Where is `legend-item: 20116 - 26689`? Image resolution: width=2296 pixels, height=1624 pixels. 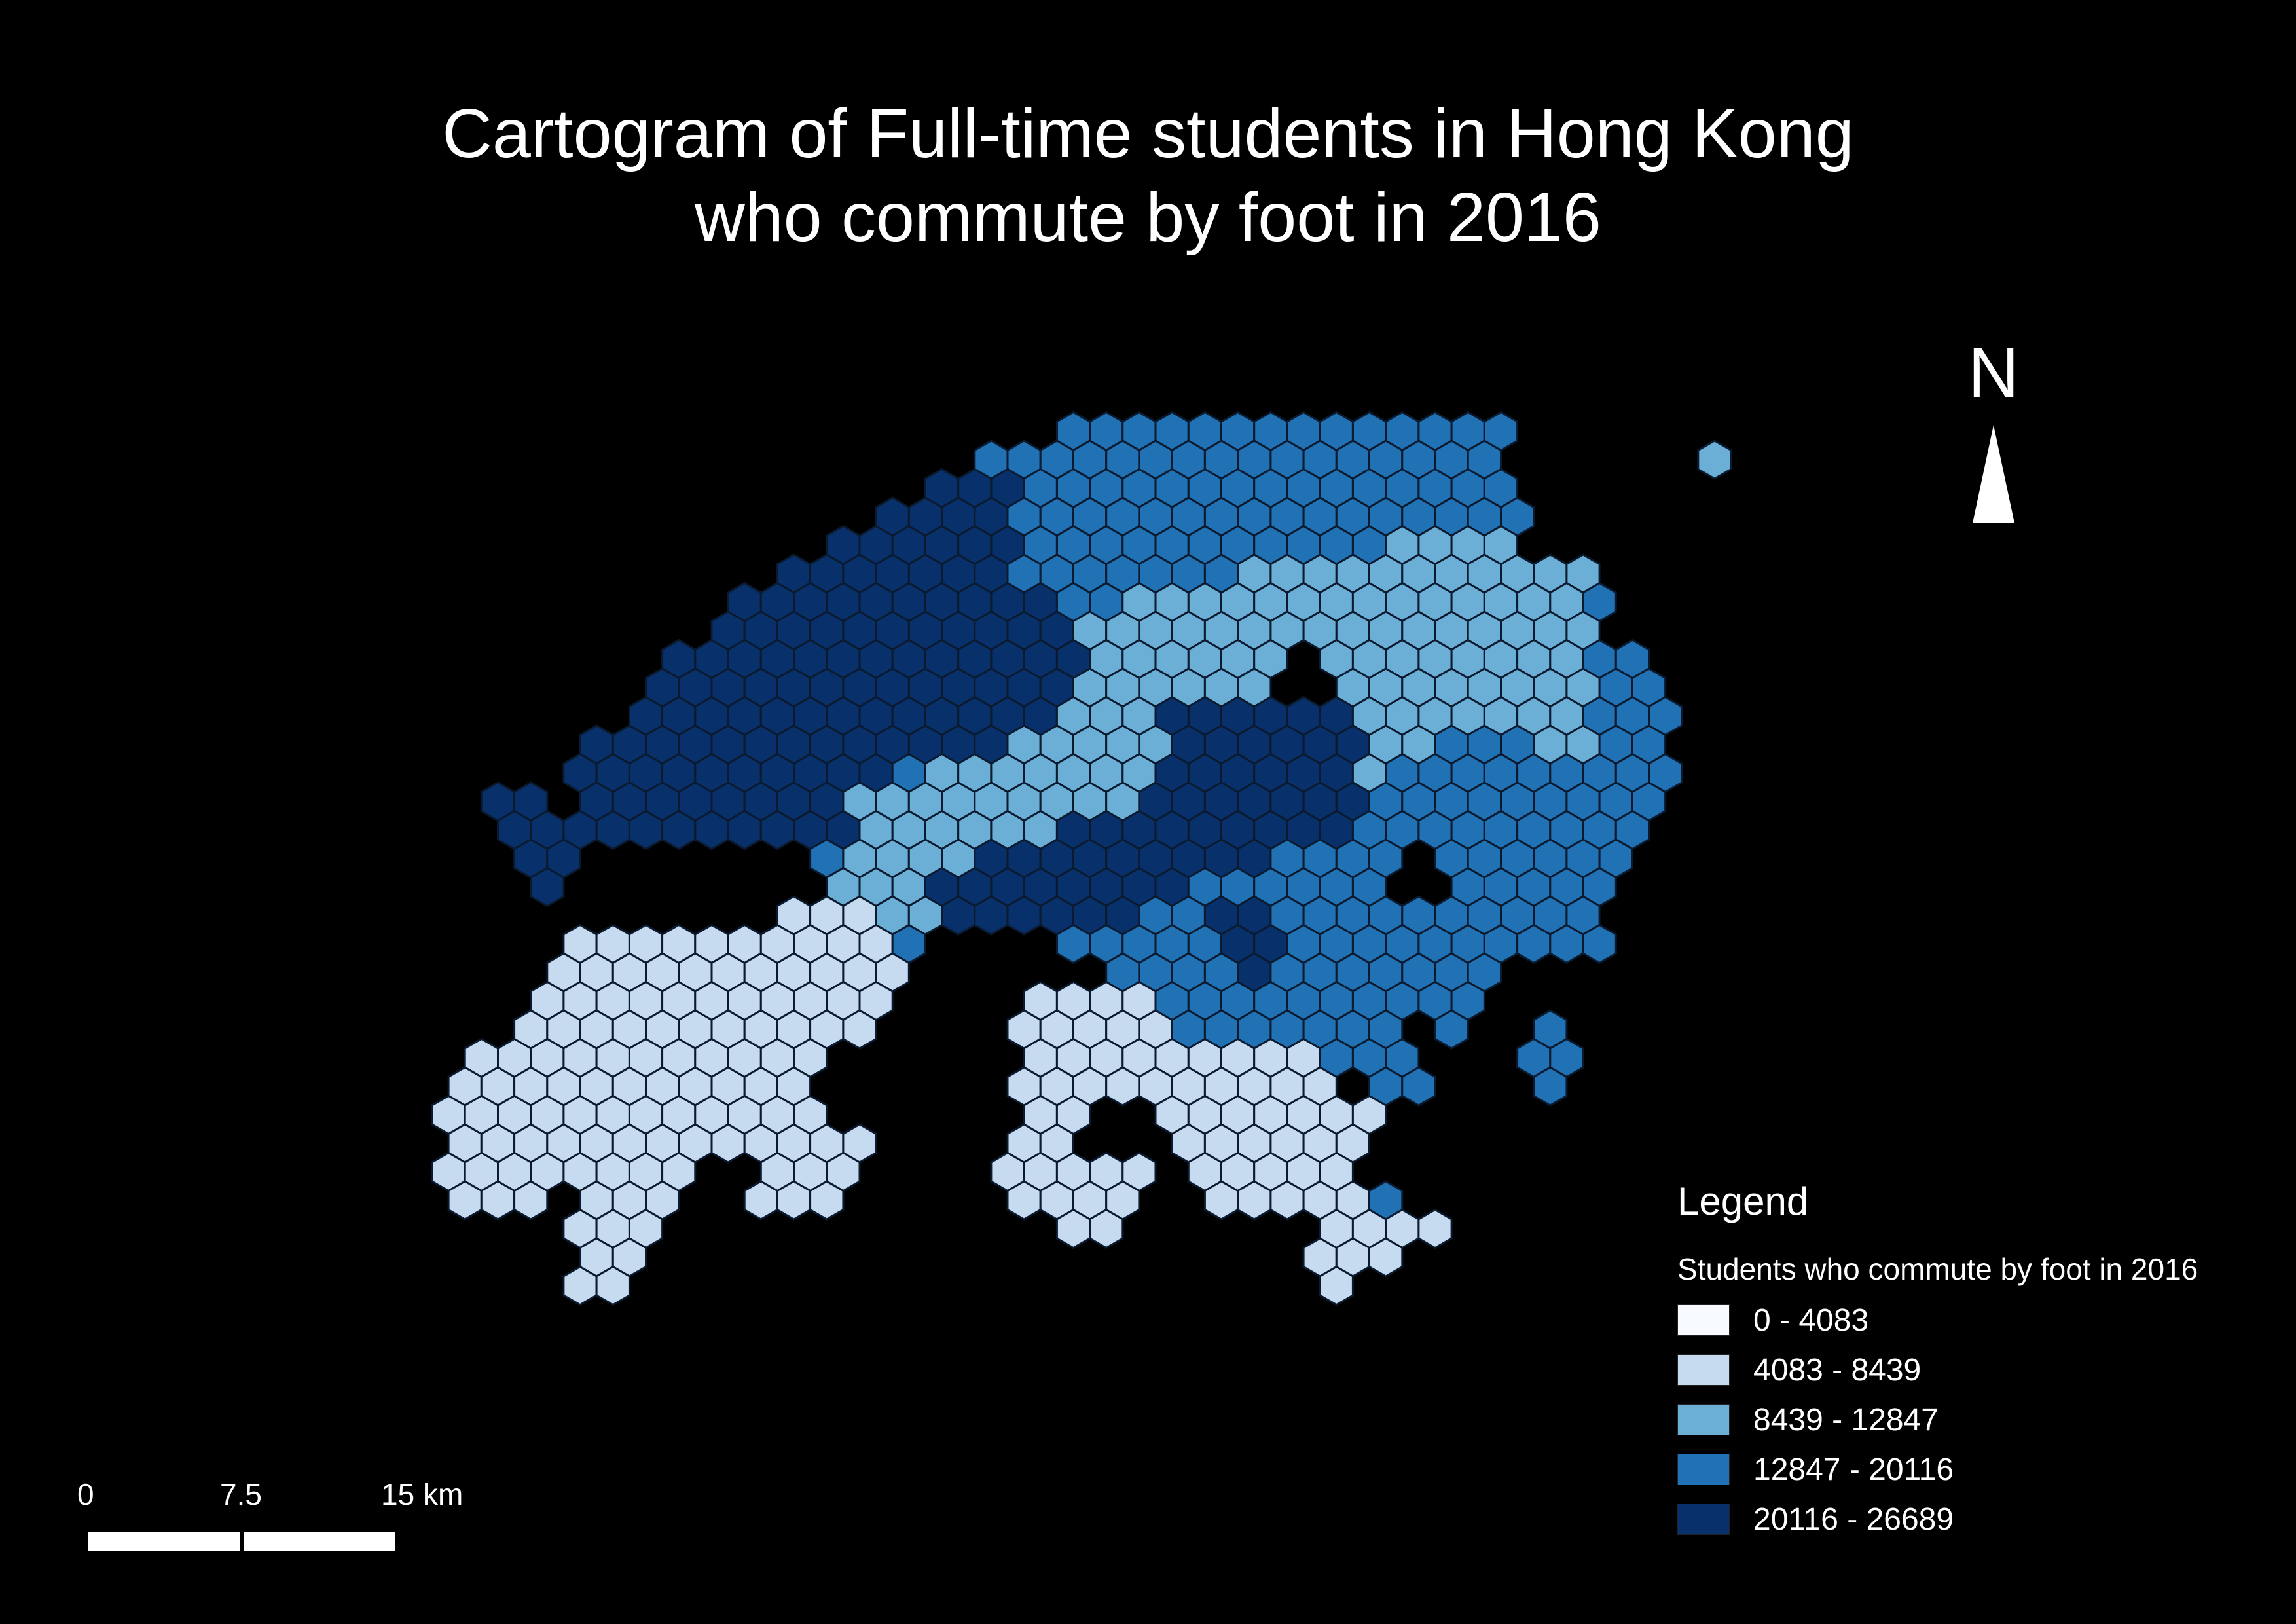 legend-item: 20116 - 26689 is located at coordinates (1937, 1519).